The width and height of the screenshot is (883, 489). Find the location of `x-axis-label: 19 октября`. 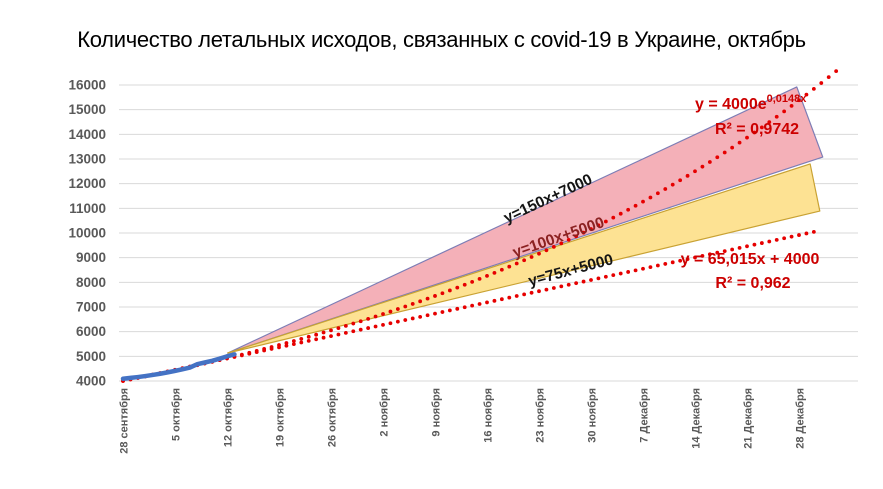

x-axis-label: 19 октября is located at coordinates (281, 417).